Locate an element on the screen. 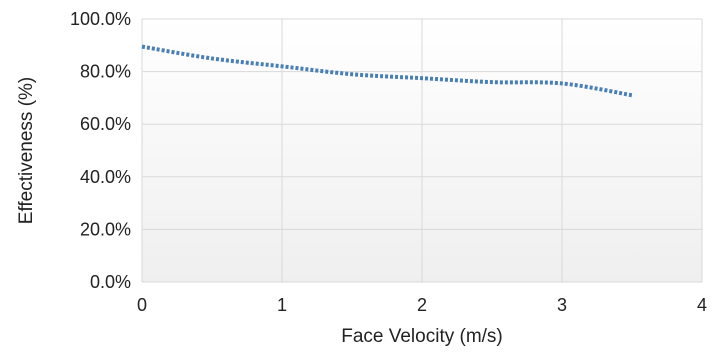 This screenshot has width=717, height=353. series-line is located at coordinates (387, 71).